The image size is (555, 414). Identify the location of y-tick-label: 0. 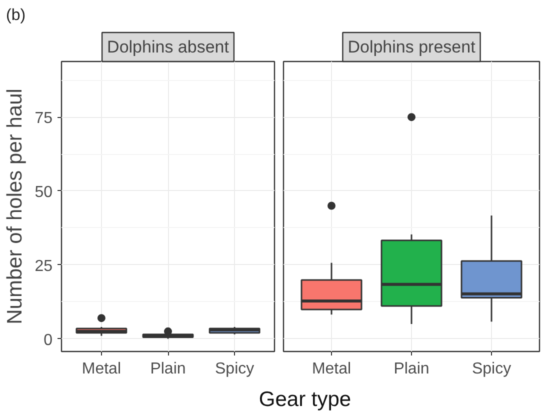
(48, 340).